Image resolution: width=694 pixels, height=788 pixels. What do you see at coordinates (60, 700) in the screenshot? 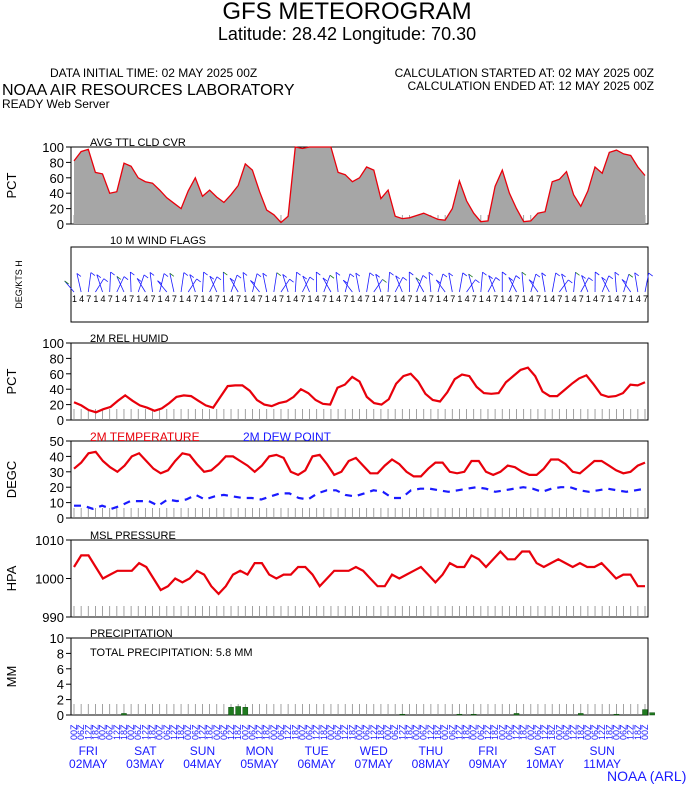
I see `y-tick-label: 2` at bounding box center [60, 700].